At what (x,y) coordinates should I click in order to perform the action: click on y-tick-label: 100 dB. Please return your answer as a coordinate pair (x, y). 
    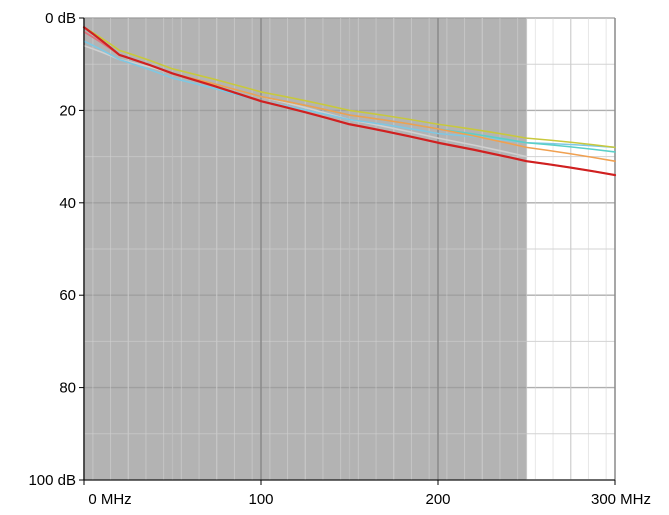
    Looking at the image, I should click on (52, 480).